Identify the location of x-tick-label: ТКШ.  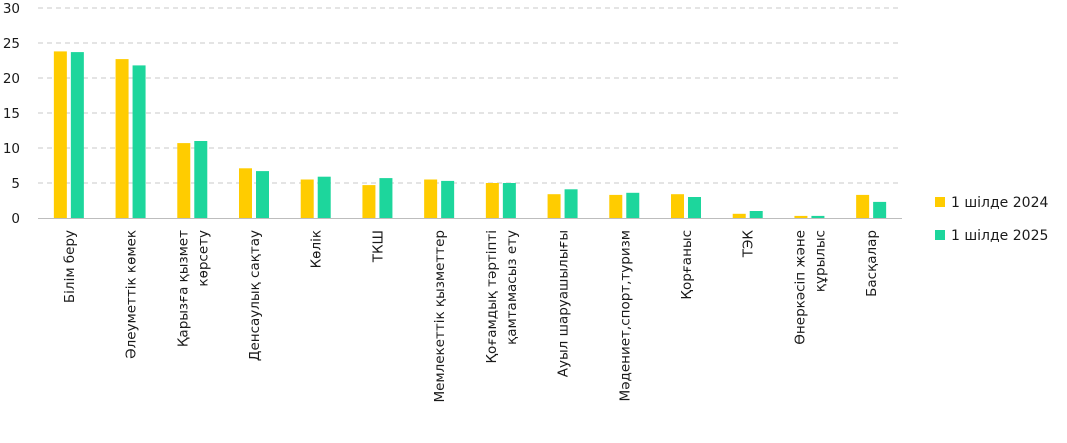
(378, 246).